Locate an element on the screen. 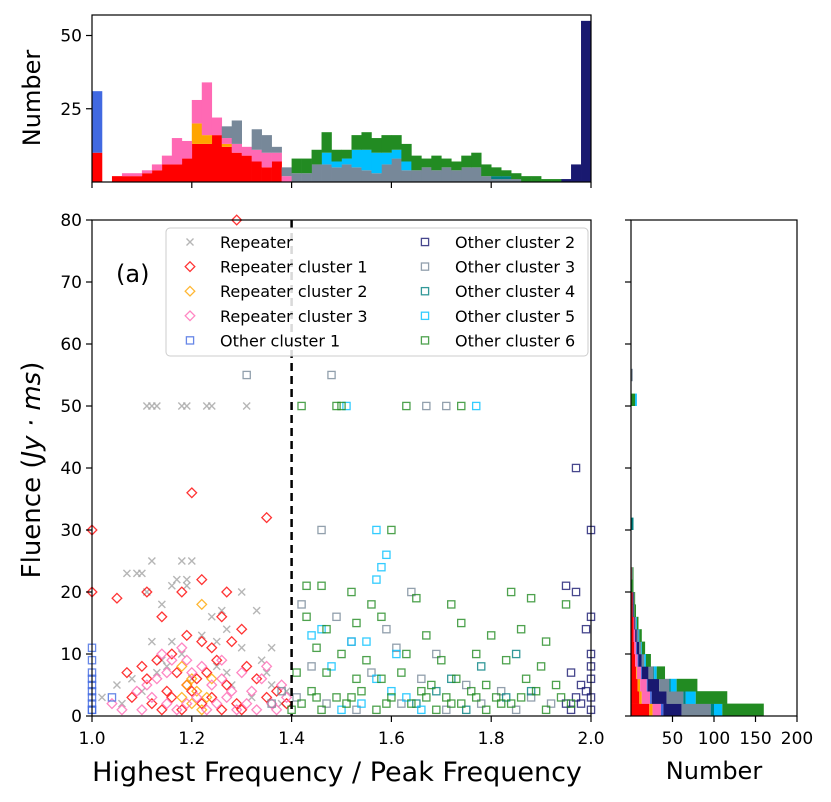 This screenshot has width=831, height=802. top-y-tick-label: 25 is located at coordinates (71, 110).